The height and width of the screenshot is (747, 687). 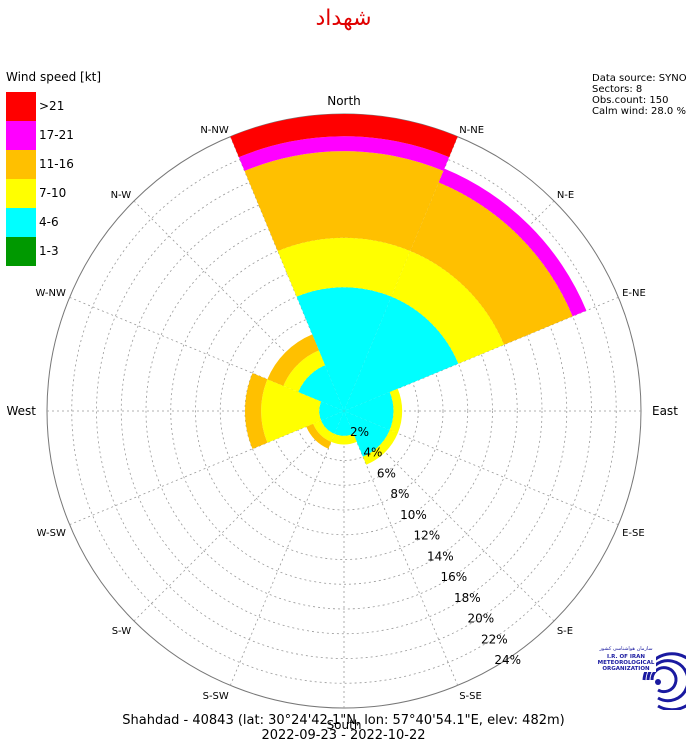 I want to click on direction-label: W-NW, so click(x=50, y=293).